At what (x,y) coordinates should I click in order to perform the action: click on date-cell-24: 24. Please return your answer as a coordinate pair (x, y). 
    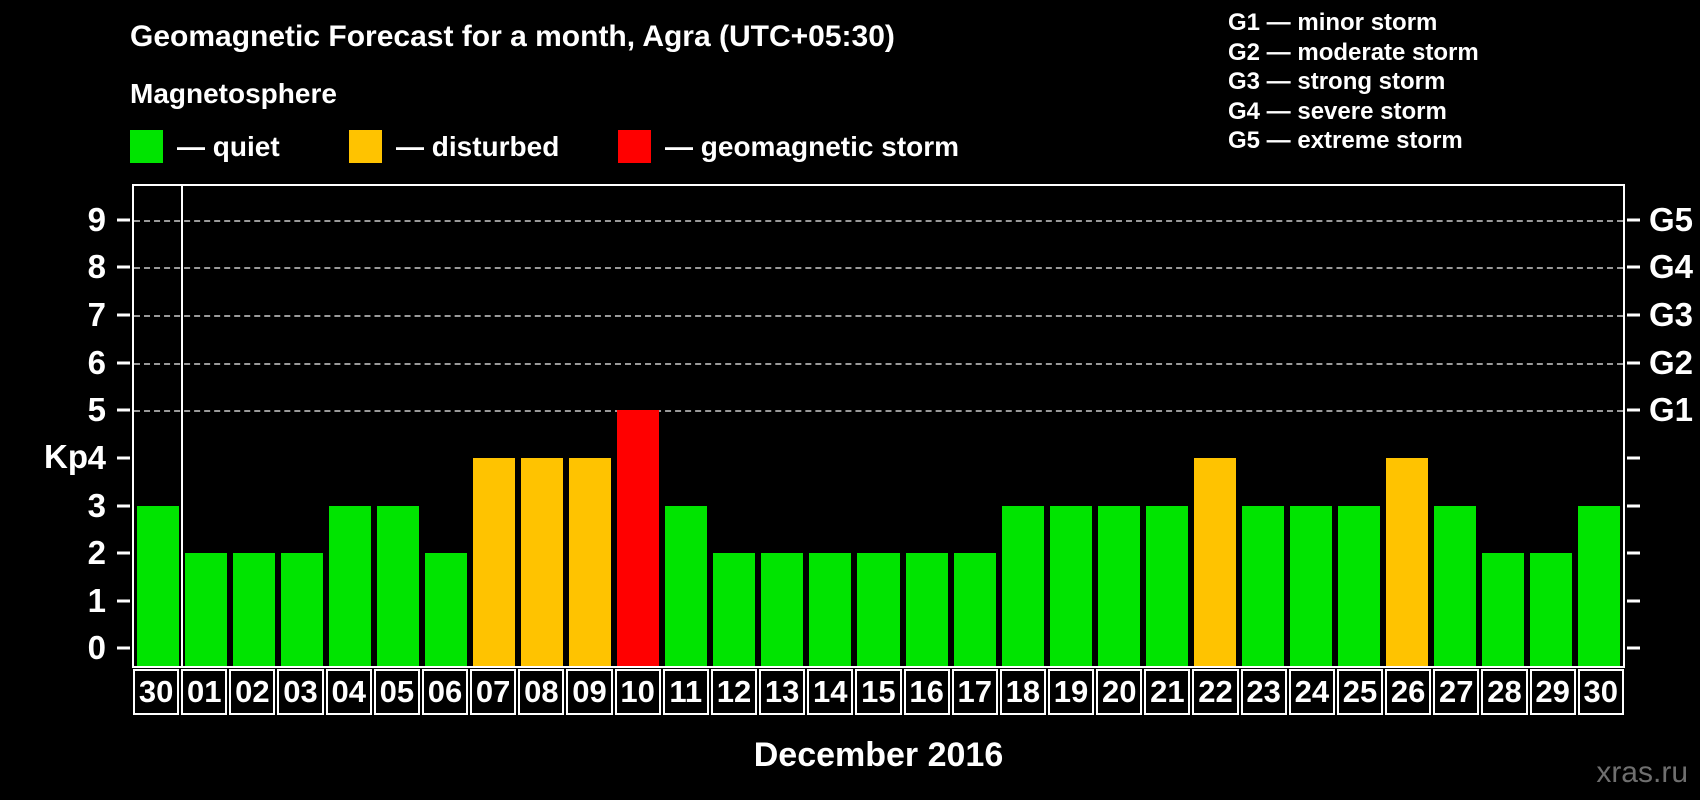
    Looking at the image, I should click on (1311, 692).